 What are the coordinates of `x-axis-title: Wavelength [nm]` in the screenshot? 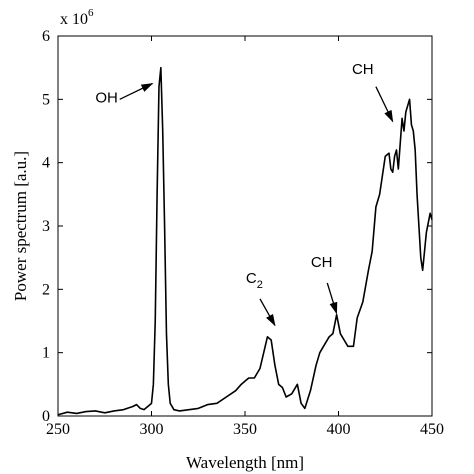 It's located at (245, 462).